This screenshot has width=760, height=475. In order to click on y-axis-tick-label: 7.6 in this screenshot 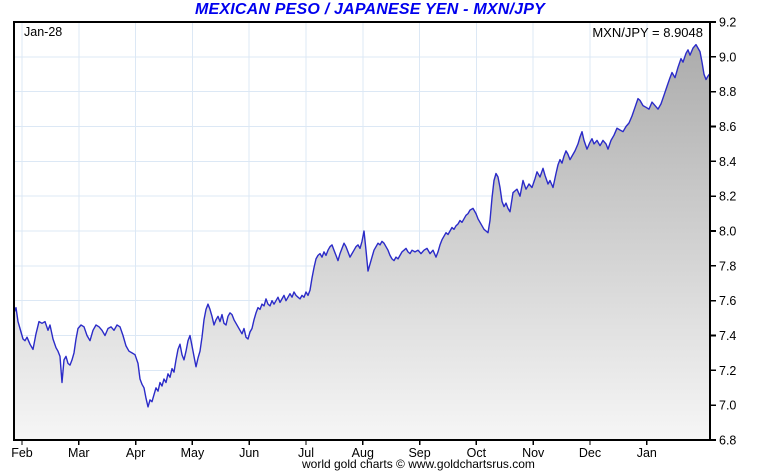, I will do `click(727, 301)`.